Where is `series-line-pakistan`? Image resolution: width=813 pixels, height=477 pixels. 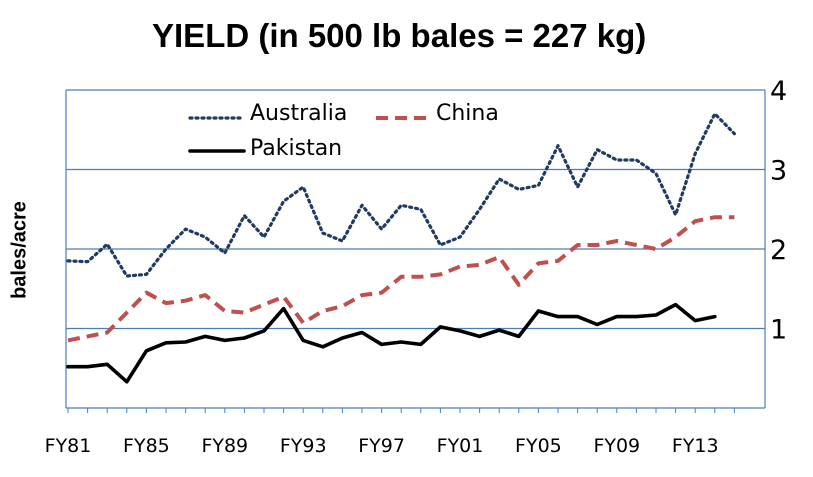
series-line-pakistan is located at coordinates (391, 343).